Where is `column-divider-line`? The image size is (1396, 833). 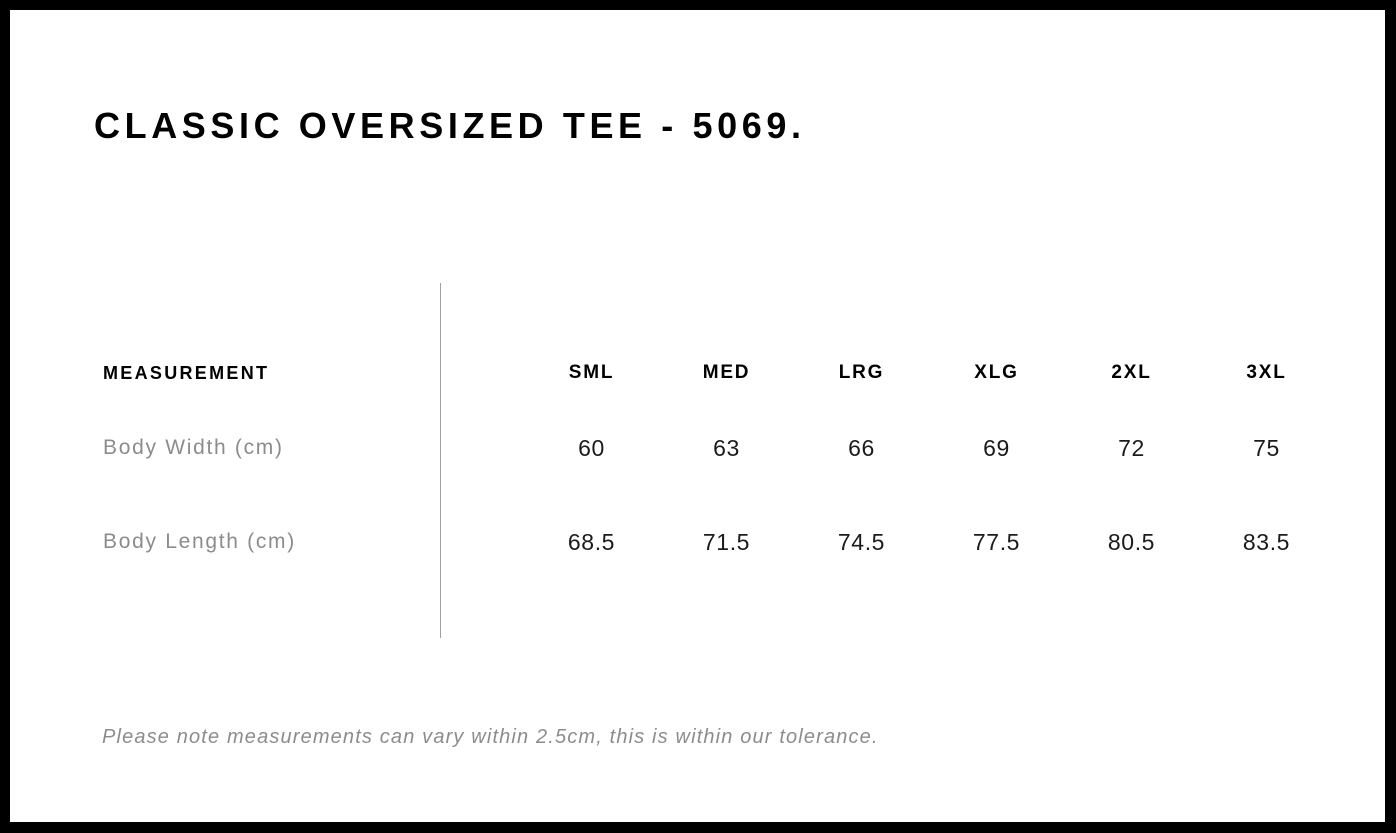 column-divider-line is located at coordinates (440, 460).